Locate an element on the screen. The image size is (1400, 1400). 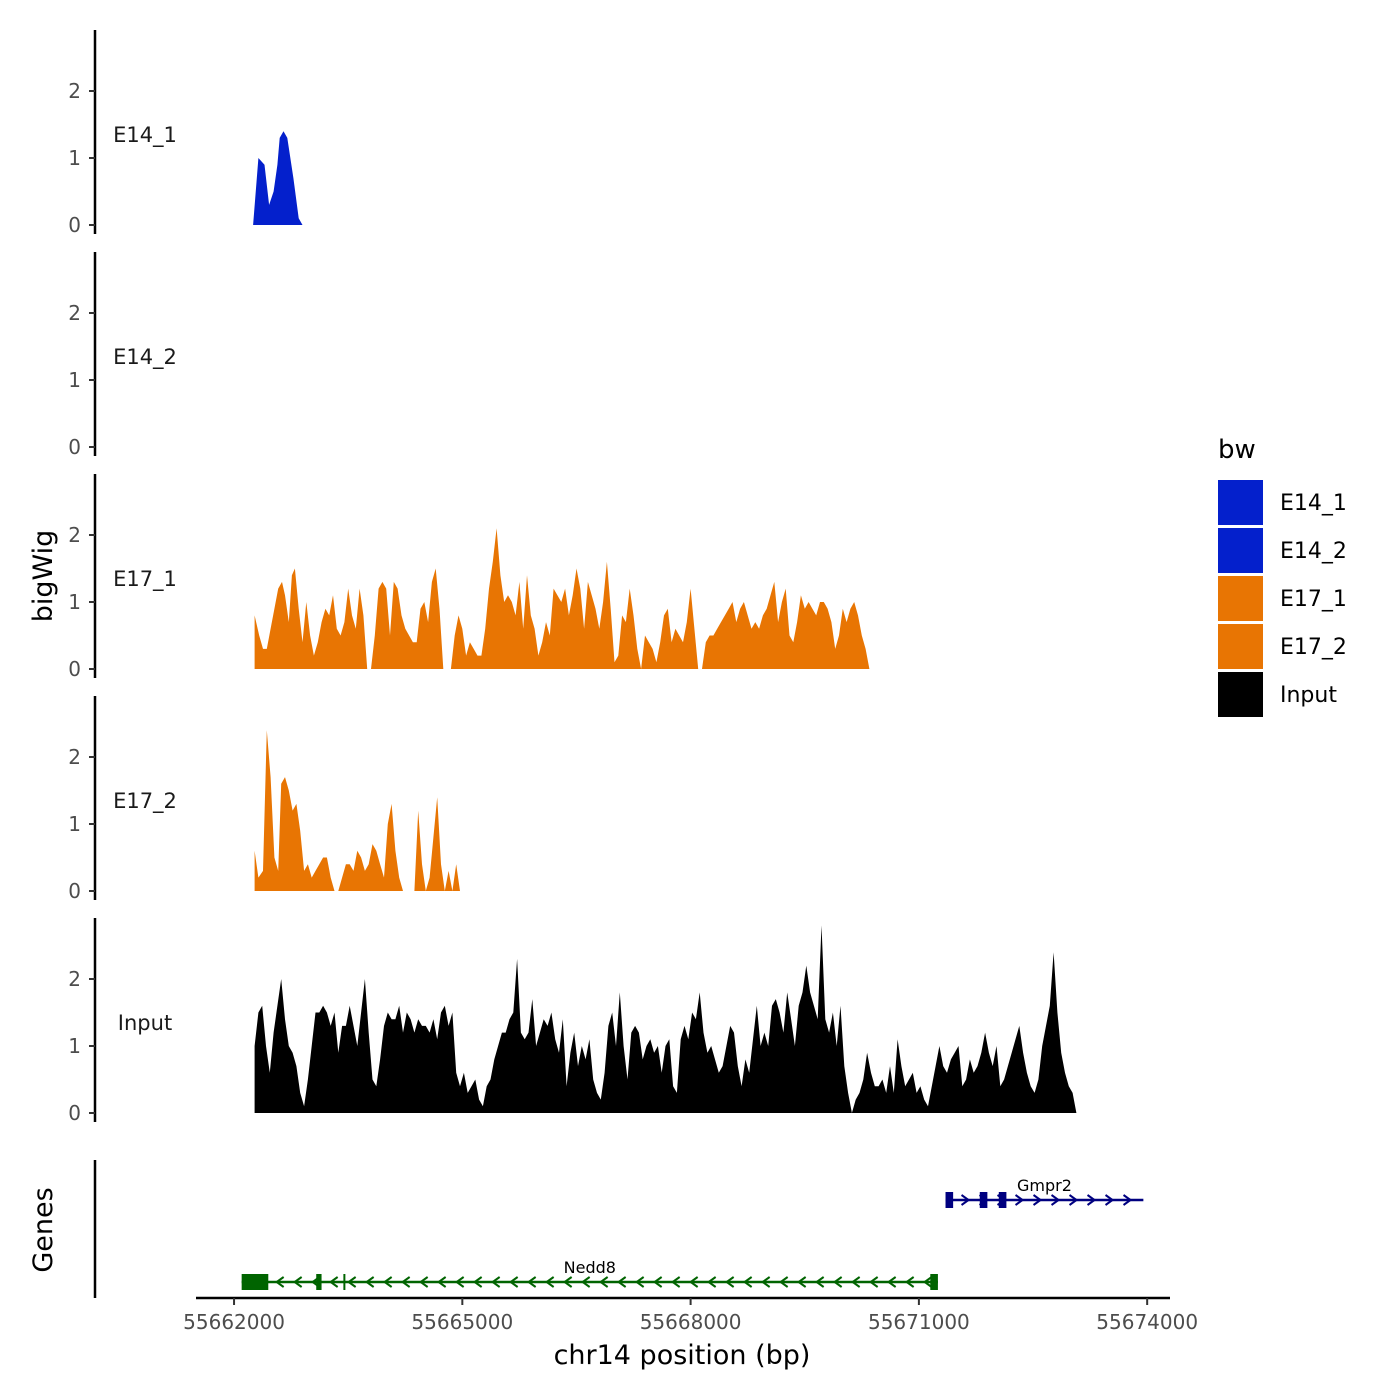
genes-axis-title: Genes is located at coordinates (43, 1229).